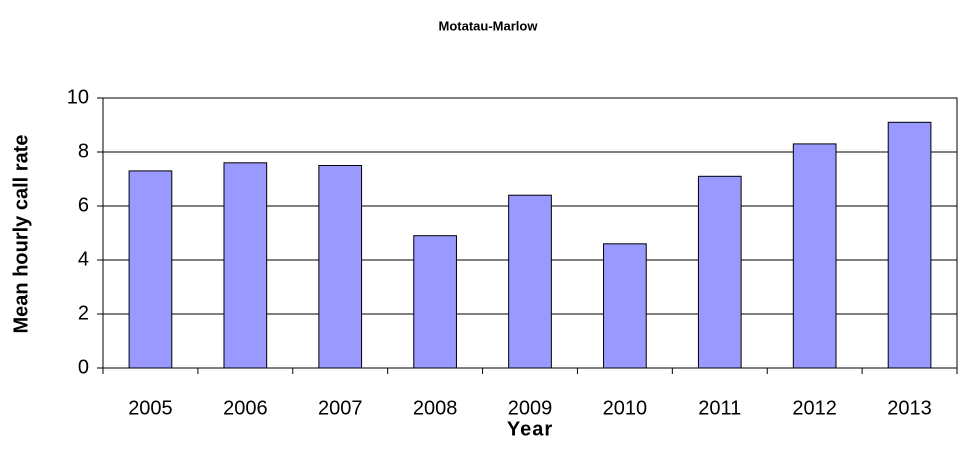  I want to click on y-tick-label: 2, so click(83, 313).